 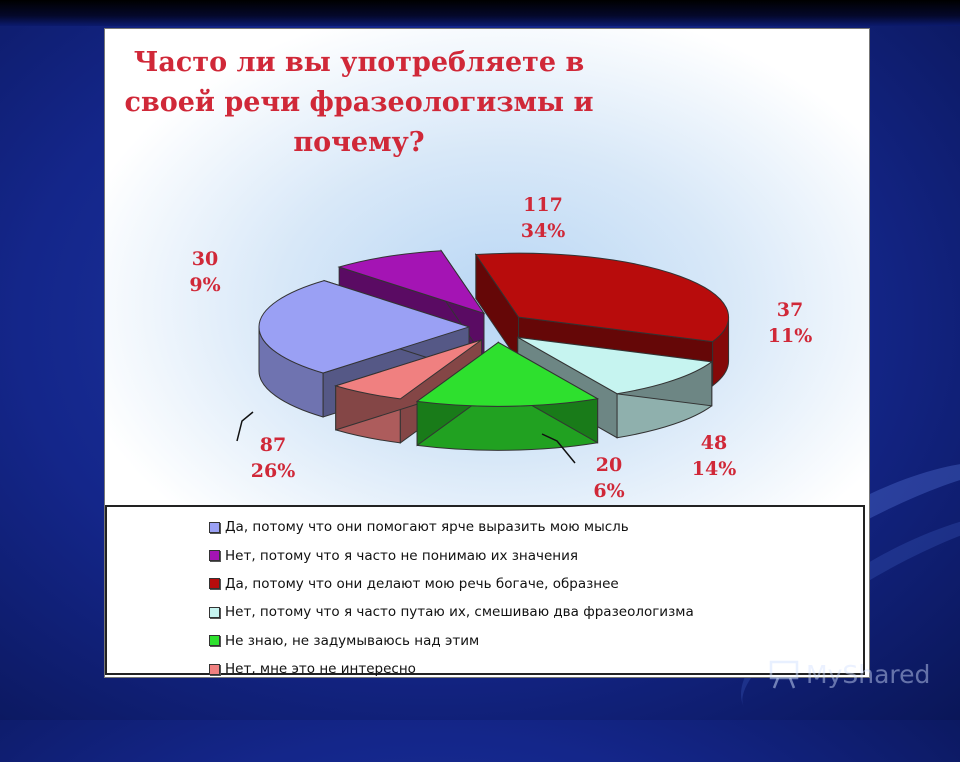 What do you see at coordinates (714, 469) in the screenshot?
I see `data-label-percent-4: 14%` at bounding box center [714, 469].